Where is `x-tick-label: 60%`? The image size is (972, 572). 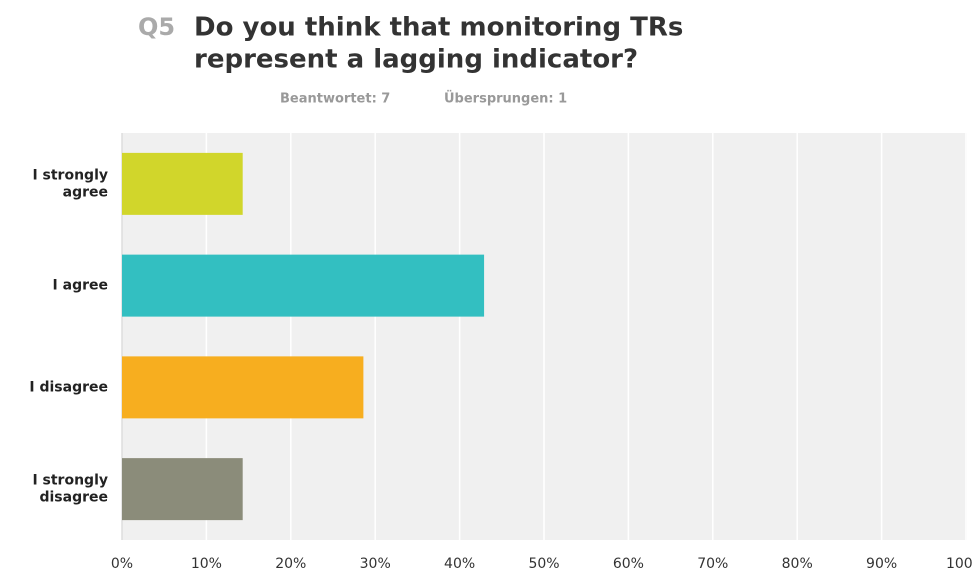 x-tick-label: 60% is located at coordinates (628, 564).